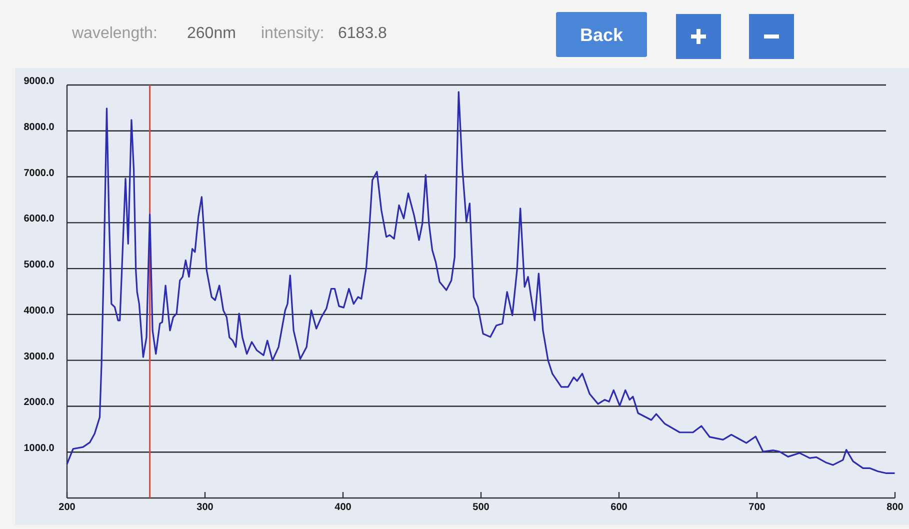 This screenshot has width=909, height=529. Describe the element at coordinates (39, 402) in the screenshot. I see `y-tick-label: 2000.0` at that location.